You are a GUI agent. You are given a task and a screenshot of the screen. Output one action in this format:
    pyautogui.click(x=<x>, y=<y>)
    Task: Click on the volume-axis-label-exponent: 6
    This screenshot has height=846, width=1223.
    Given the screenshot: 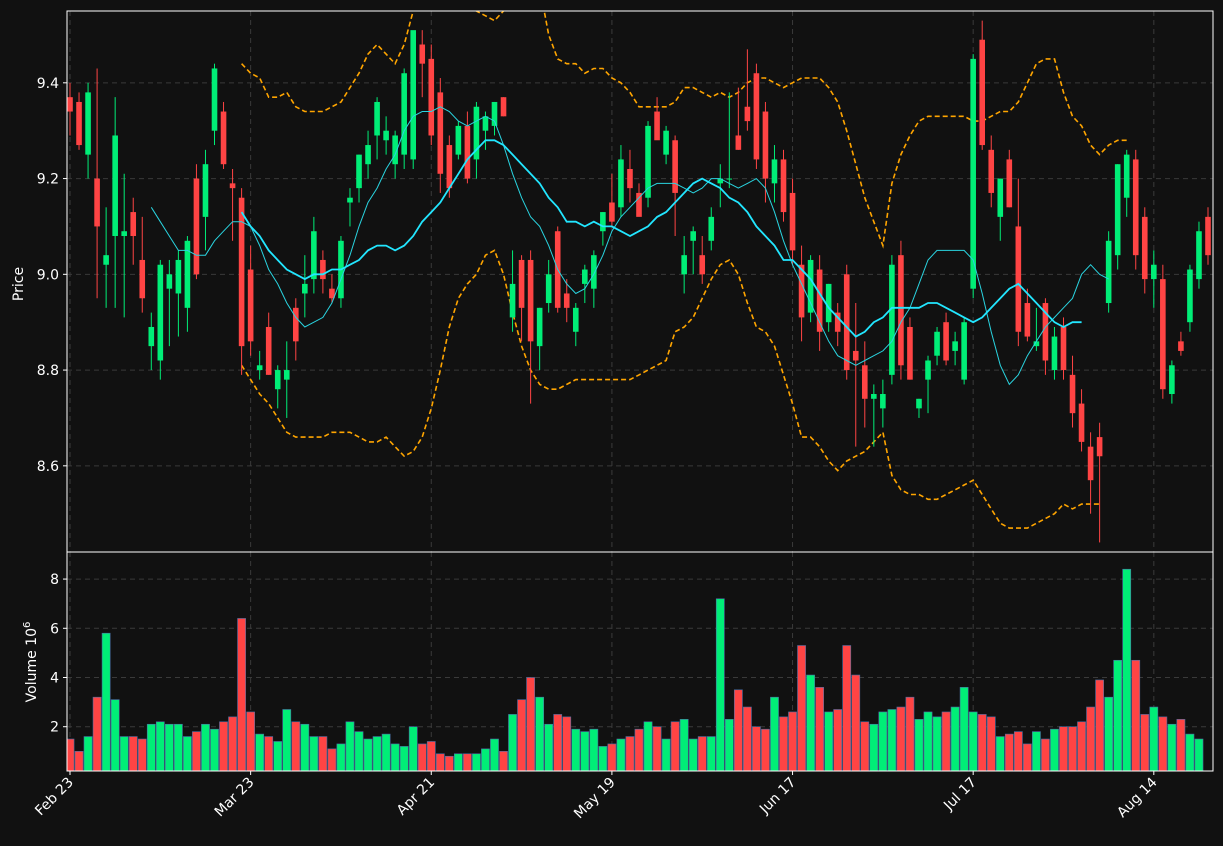 What is the action you would take?
    pyautogui.click(x=27, y=625)
    